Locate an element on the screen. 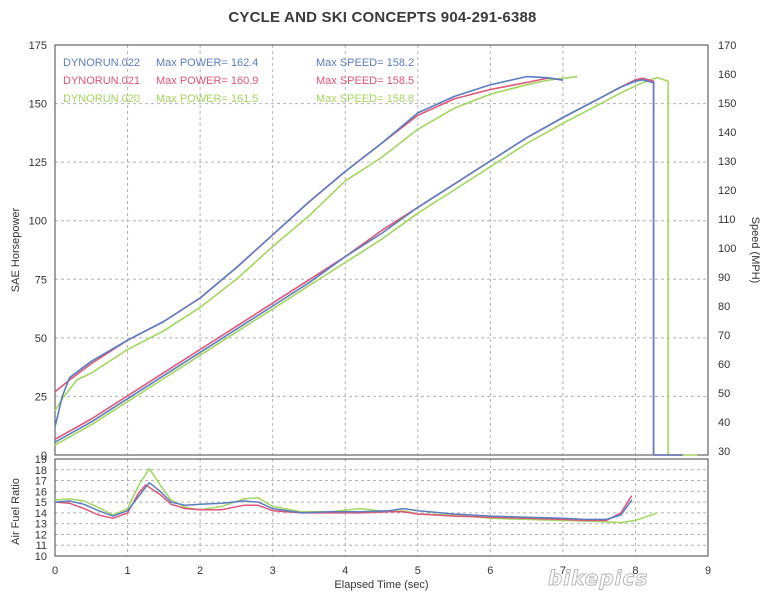 This screenshot has height=600, width=765. afr-tick-label: 15 is located at coordinates (41, 503).